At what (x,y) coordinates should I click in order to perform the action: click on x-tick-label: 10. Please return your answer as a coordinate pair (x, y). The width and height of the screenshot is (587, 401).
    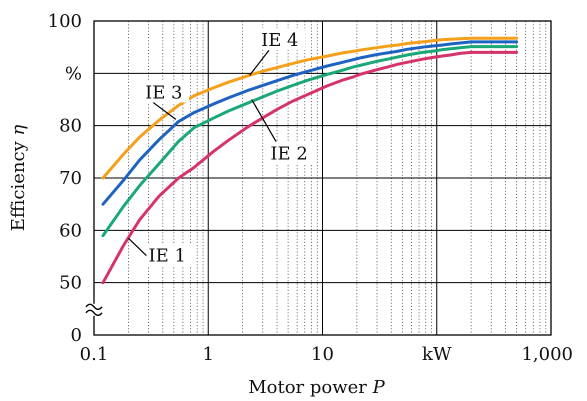
    Looking at the image, I should click on (322, 354).